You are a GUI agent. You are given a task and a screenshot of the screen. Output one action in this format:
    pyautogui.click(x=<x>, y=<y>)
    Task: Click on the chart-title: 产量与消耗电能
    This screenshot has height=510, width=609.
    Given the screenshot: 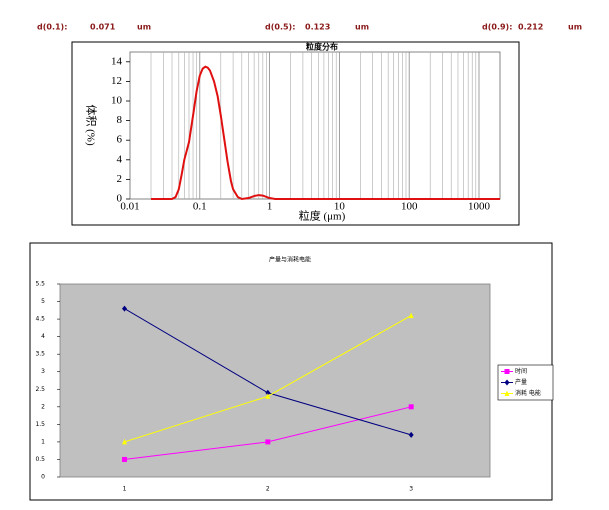 What is the action you would take?
    pyautogui.click(x=290, y=260)
    